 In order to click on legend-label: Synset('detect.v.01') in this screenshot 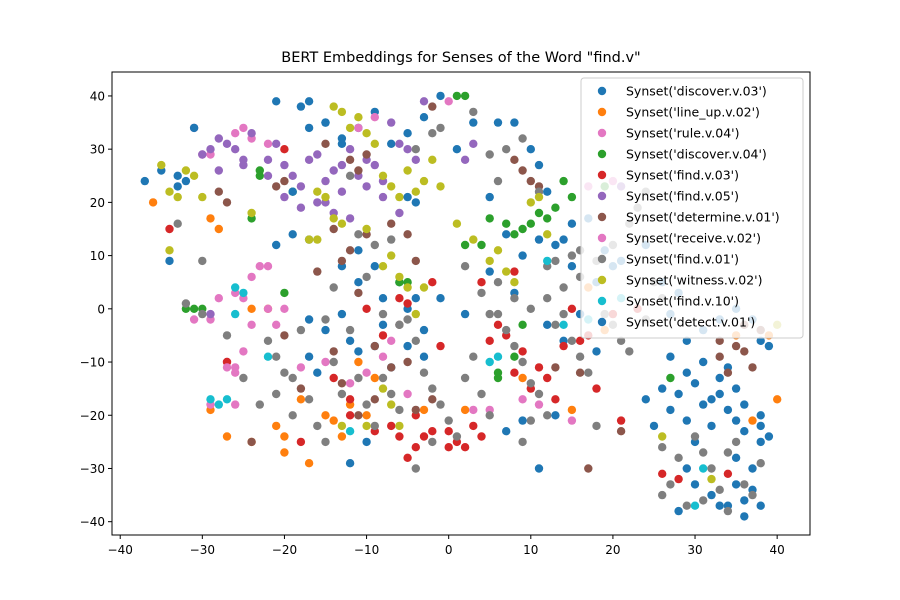, I will do `click(690, 322)`.